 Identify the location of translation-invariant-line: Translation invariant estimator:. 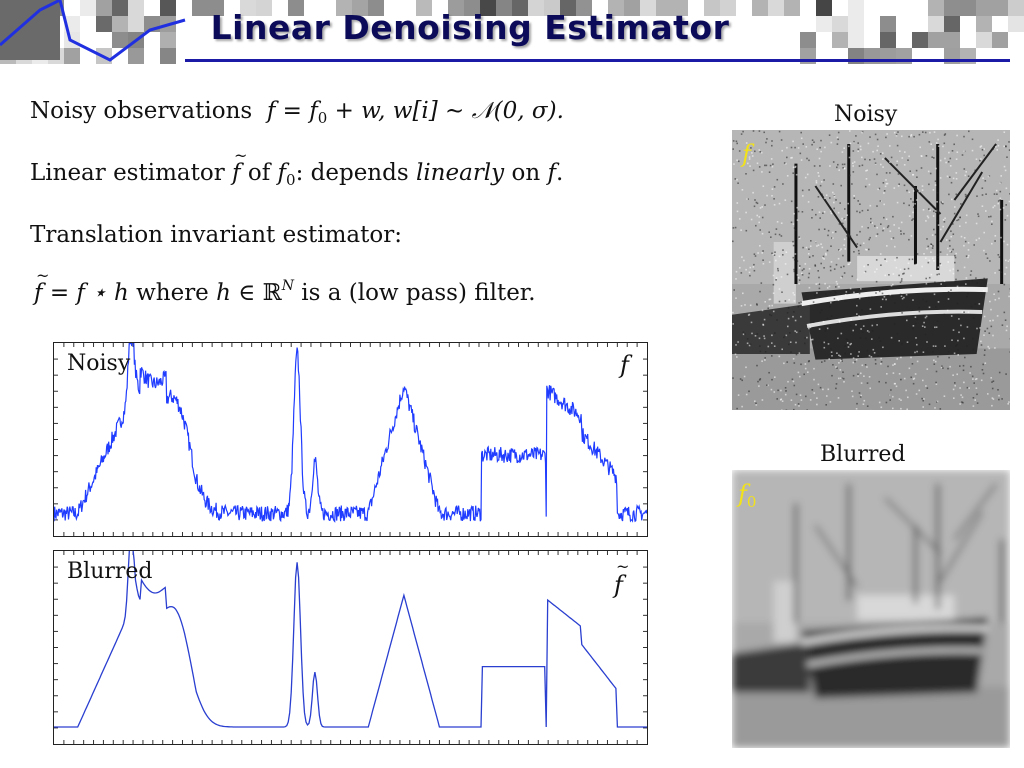
(216, 235).